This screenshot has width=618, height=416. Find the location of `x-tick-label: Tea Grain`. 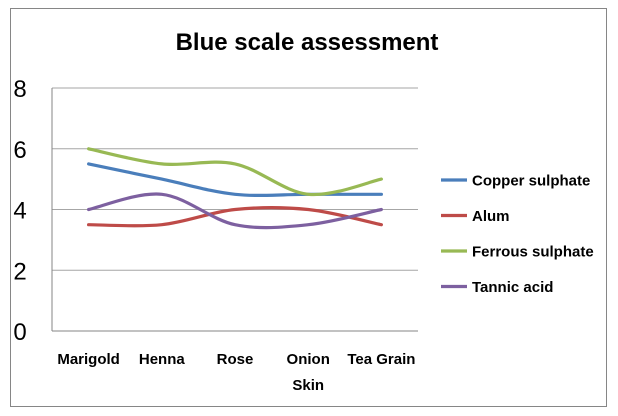

x-tick-label: Tea Grain is located at coordinates (381, 359).